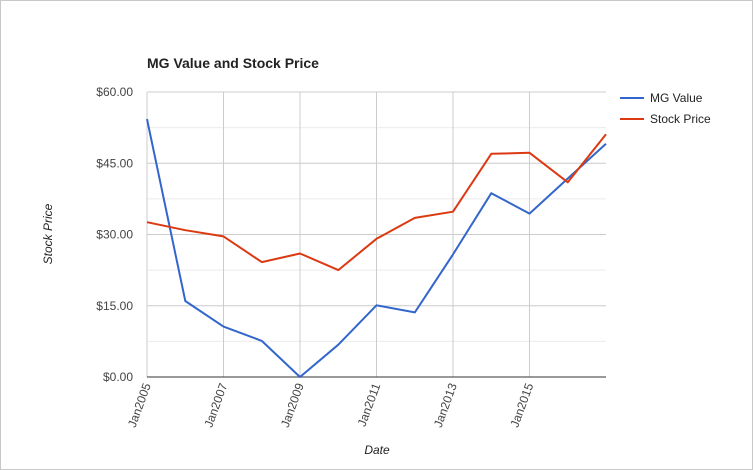  What do you see at coordinates (215, 405) in the screenshot?
I see `x-tick-label: Jan2007` at bounding box center [215, 405].